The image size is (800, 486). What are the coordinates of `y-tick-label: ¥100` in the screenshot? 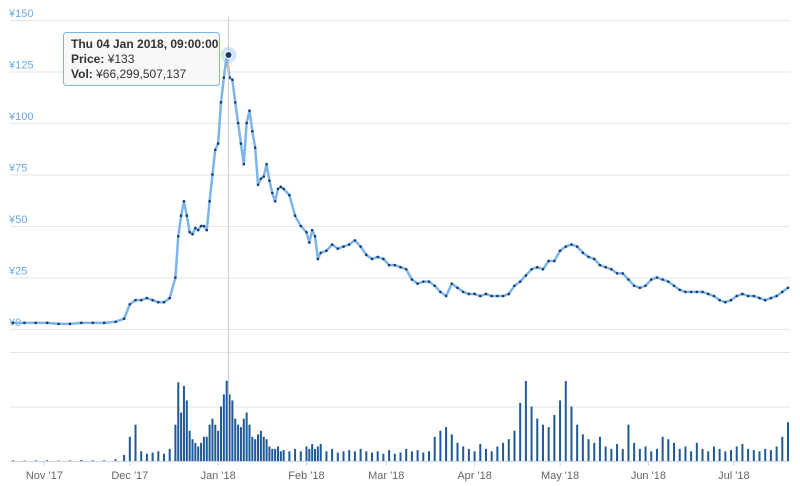 It's located at (20, 117).